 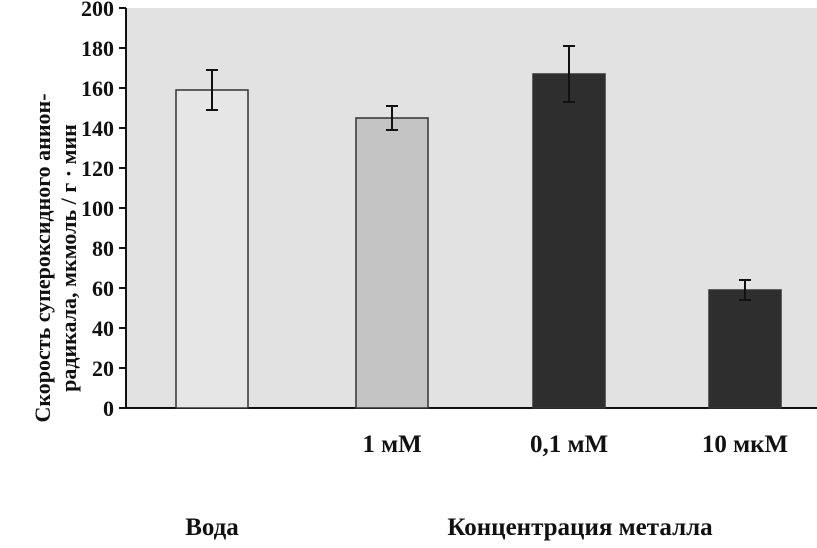 What do you see at coordinates (97, 128) in the screenshot?
I see `y-tick-label: 140` at bounding box center [97, 128].